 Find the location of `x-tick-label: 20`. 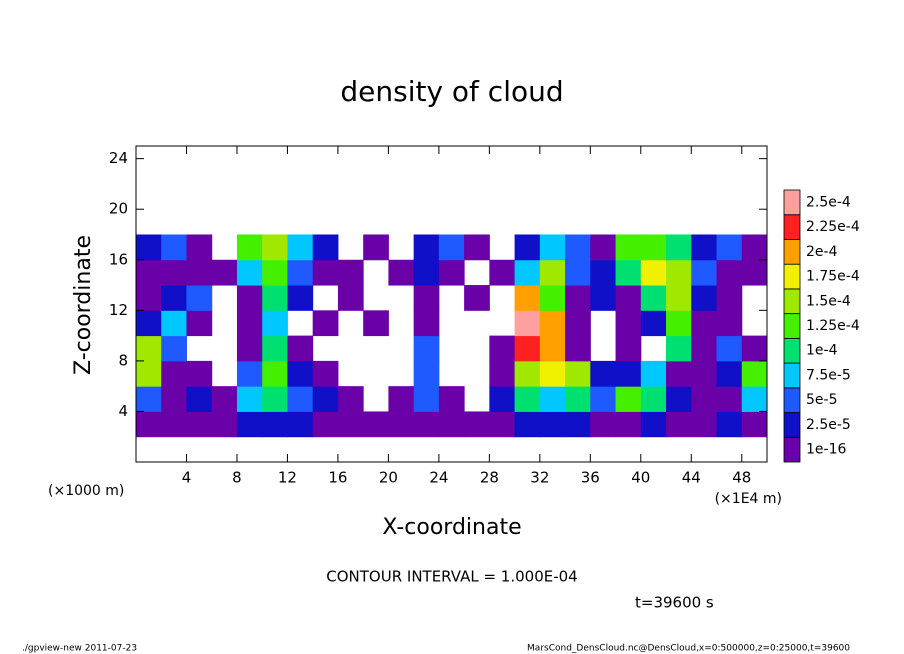

x-tick-label: 20 is located at coordinates (388, 478).